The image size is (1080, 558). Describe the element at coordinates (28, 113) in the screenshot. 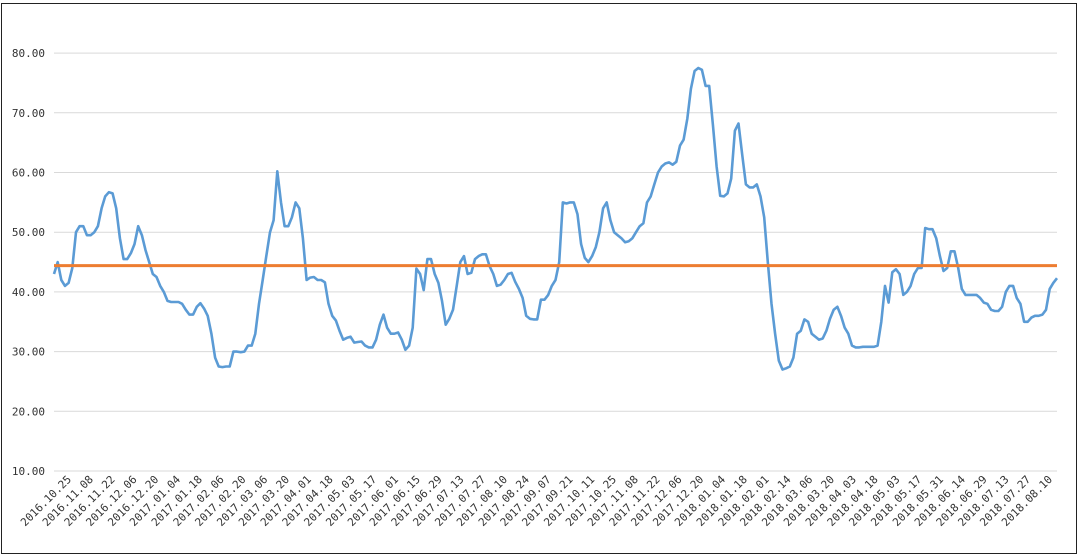

I see `y-tick-label: 70.00` at that location.